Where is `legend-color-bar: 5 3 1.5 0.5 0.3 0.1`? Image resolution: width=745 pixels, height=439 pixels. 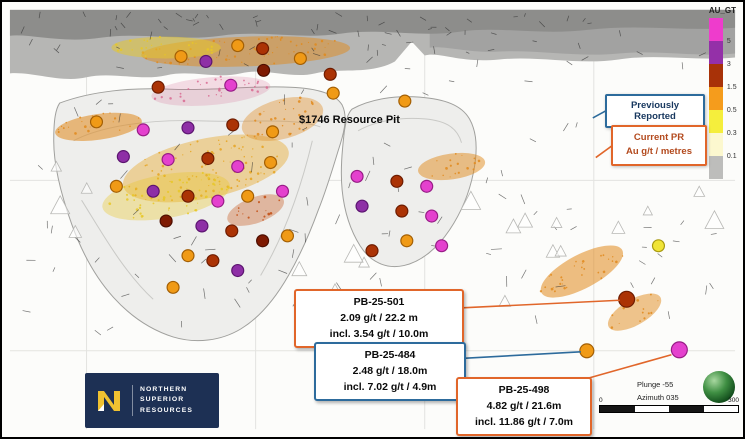 legend-color-bar: 5 3 1.5 0.5 0.3 0.1 is located at coordinates (722, 98).